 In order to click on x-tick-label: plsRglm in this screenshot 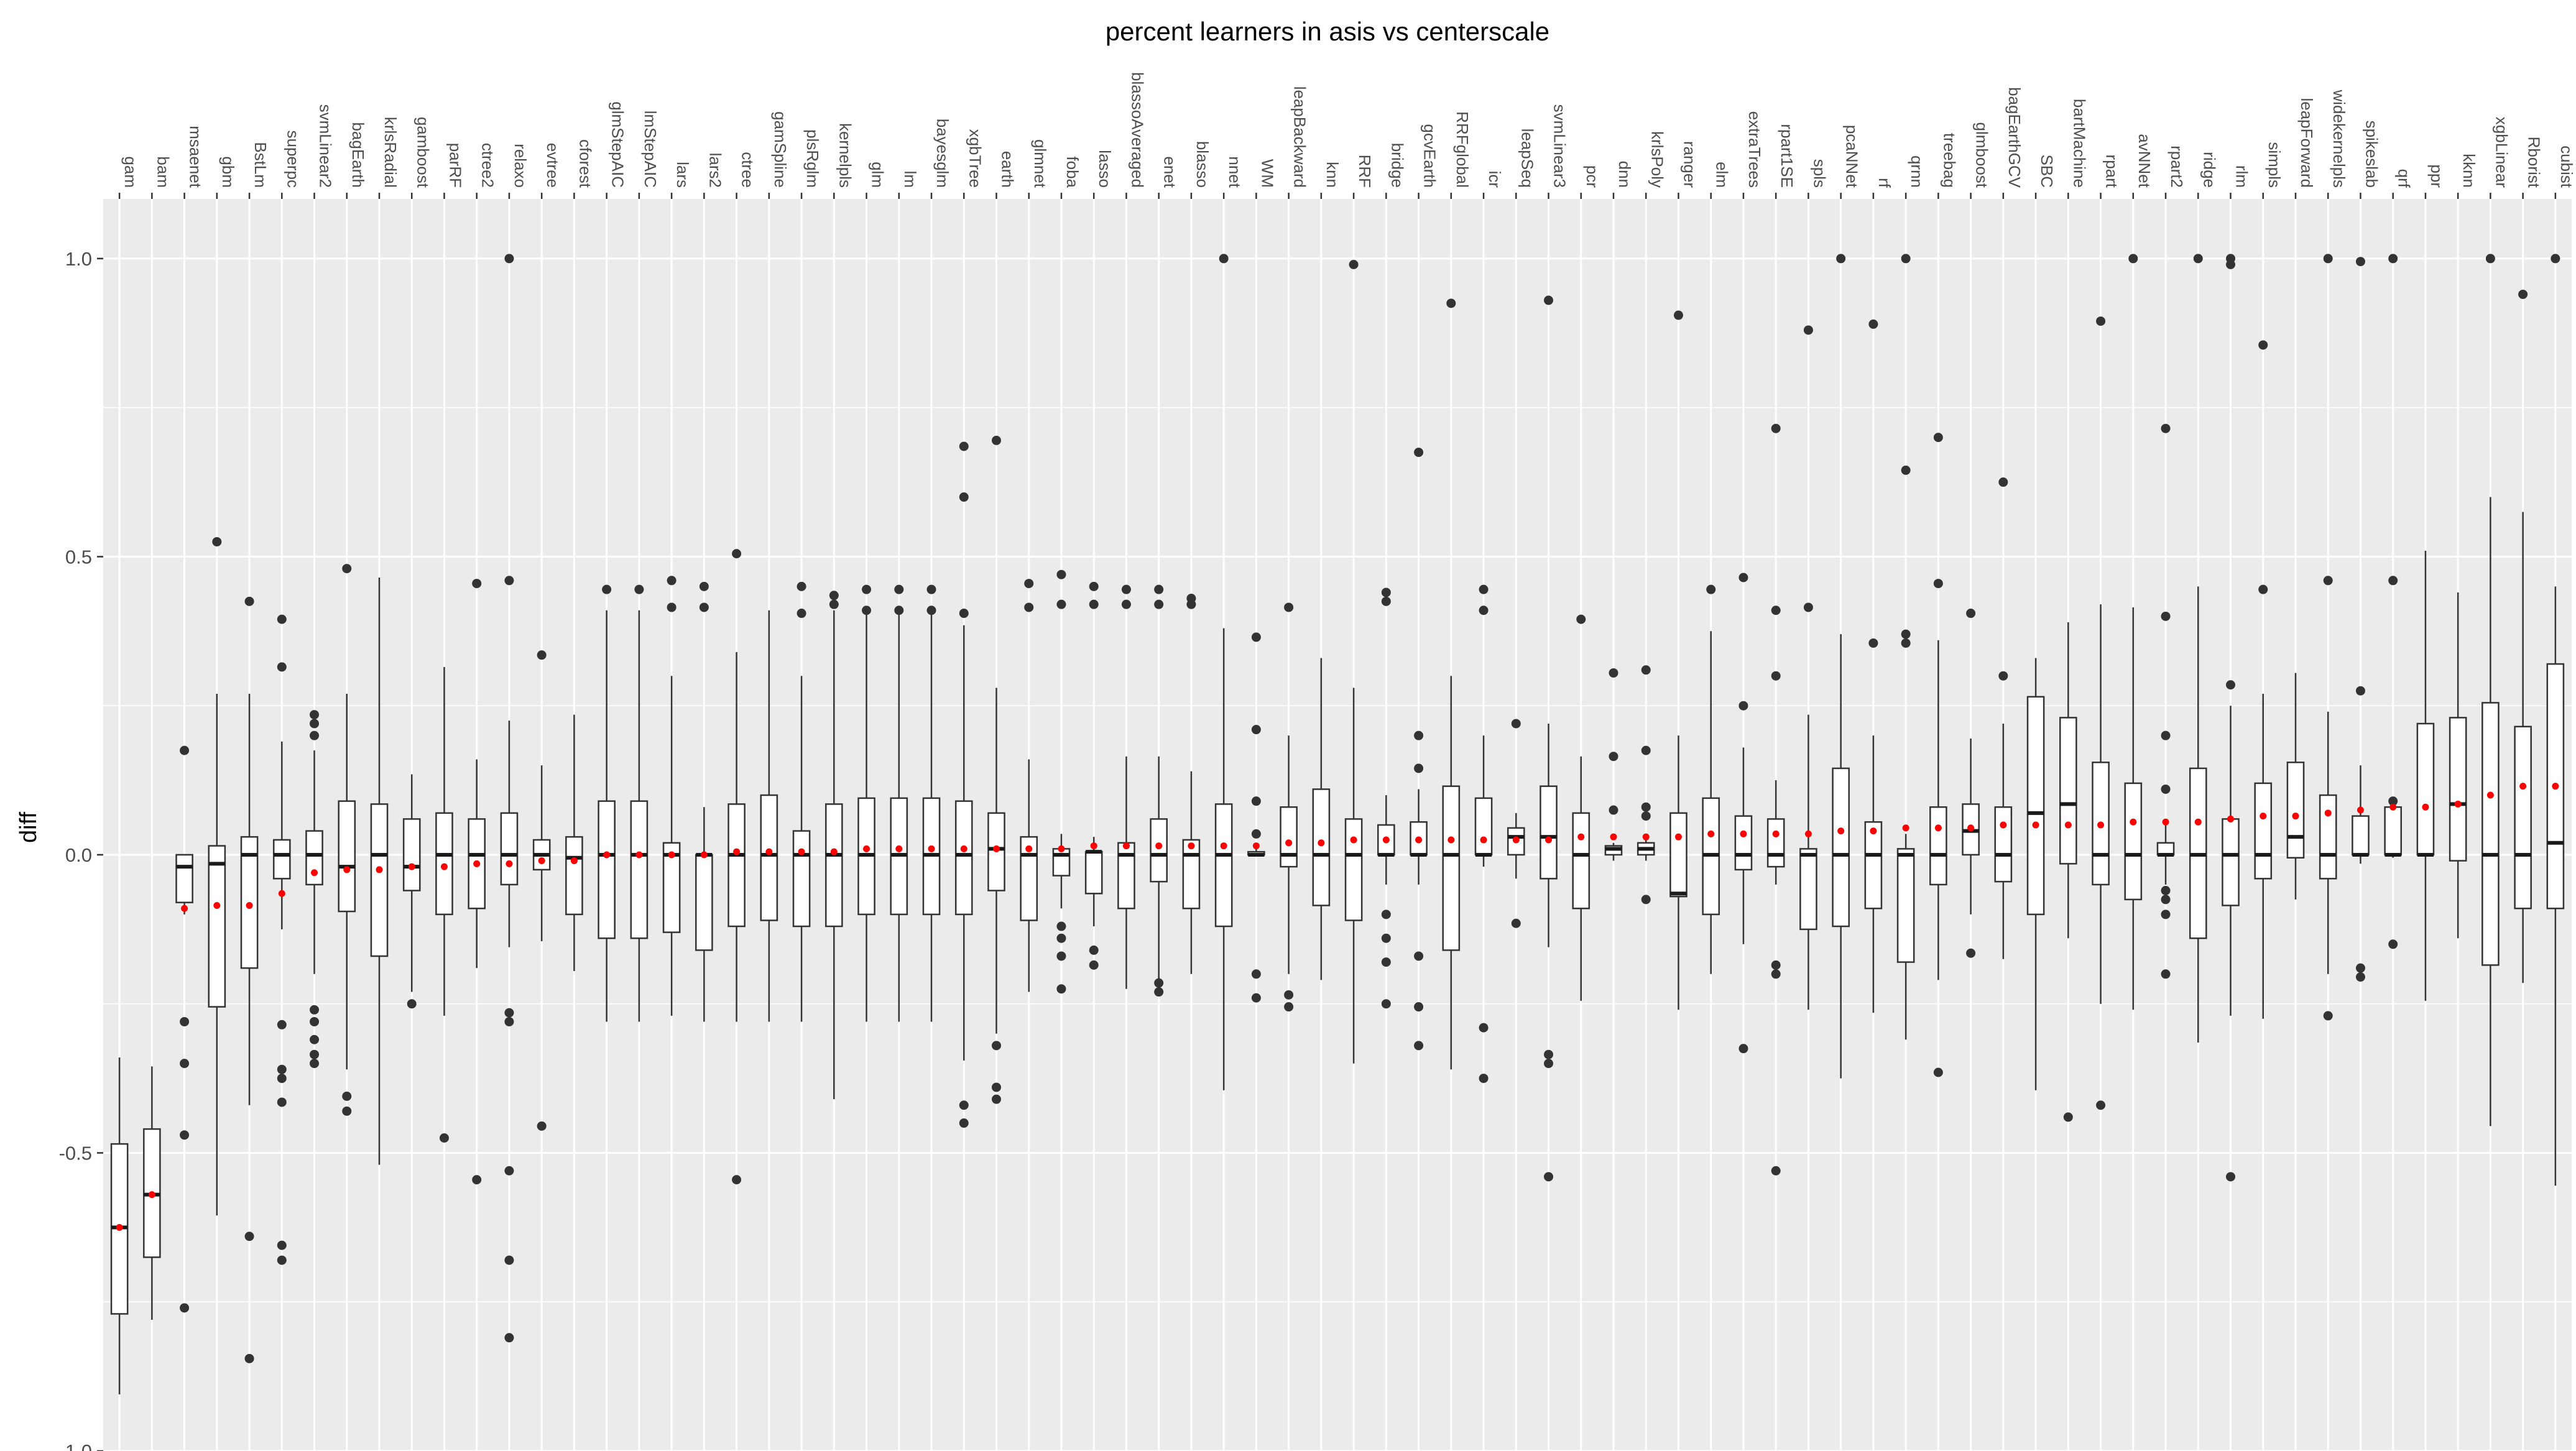, I will do `click(812, 158)`.